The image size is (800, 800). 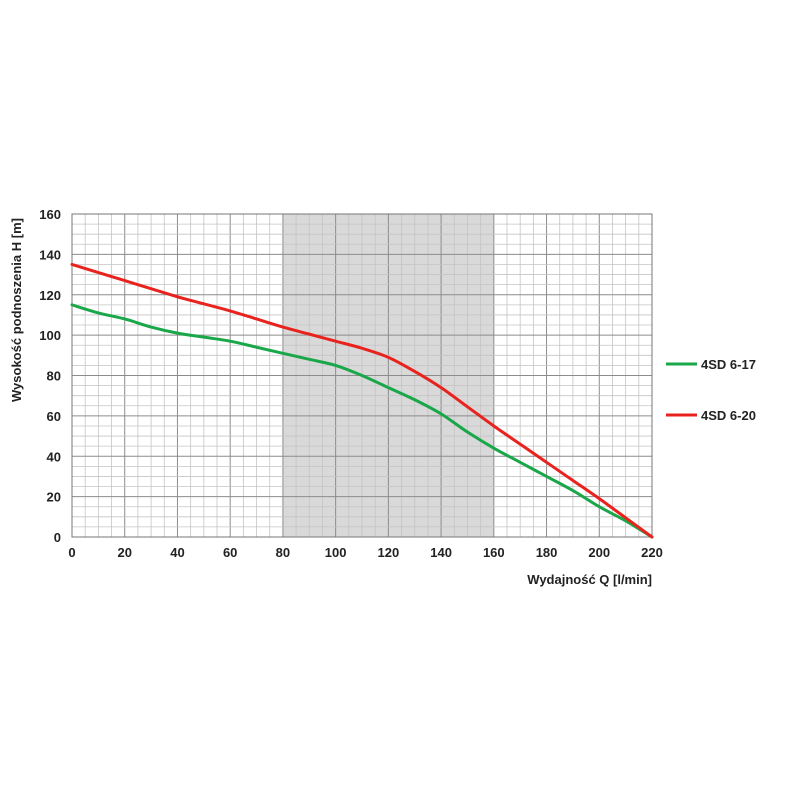 What do you see at coordinates (50, 335) in the screenshot?
I see `y-tick-label: 100` at bounding box center [50, 335].